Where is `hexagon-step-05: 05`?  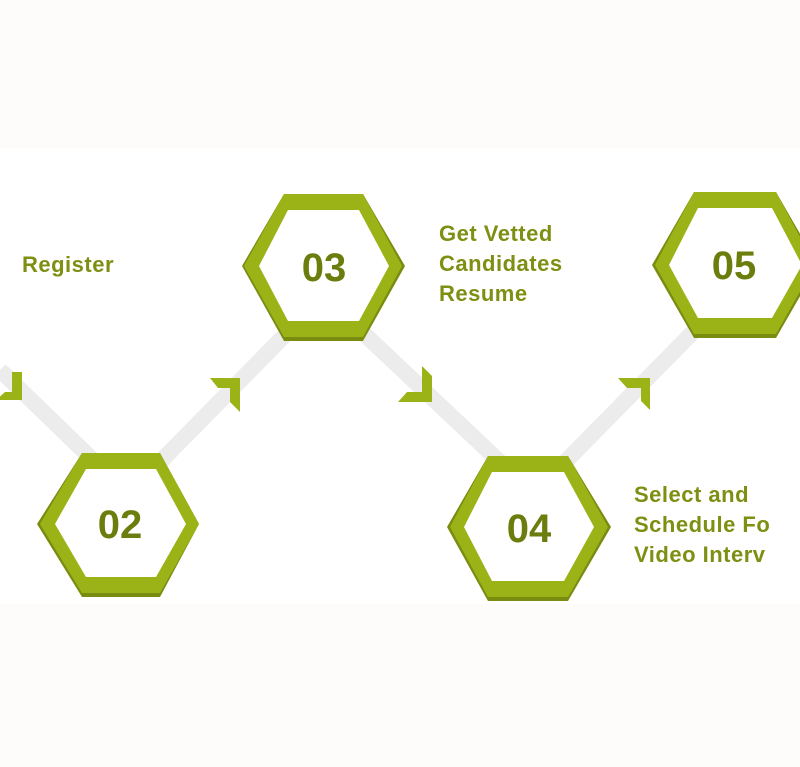 hexagon-step-05: 05 is located at coordinates (726, 265).